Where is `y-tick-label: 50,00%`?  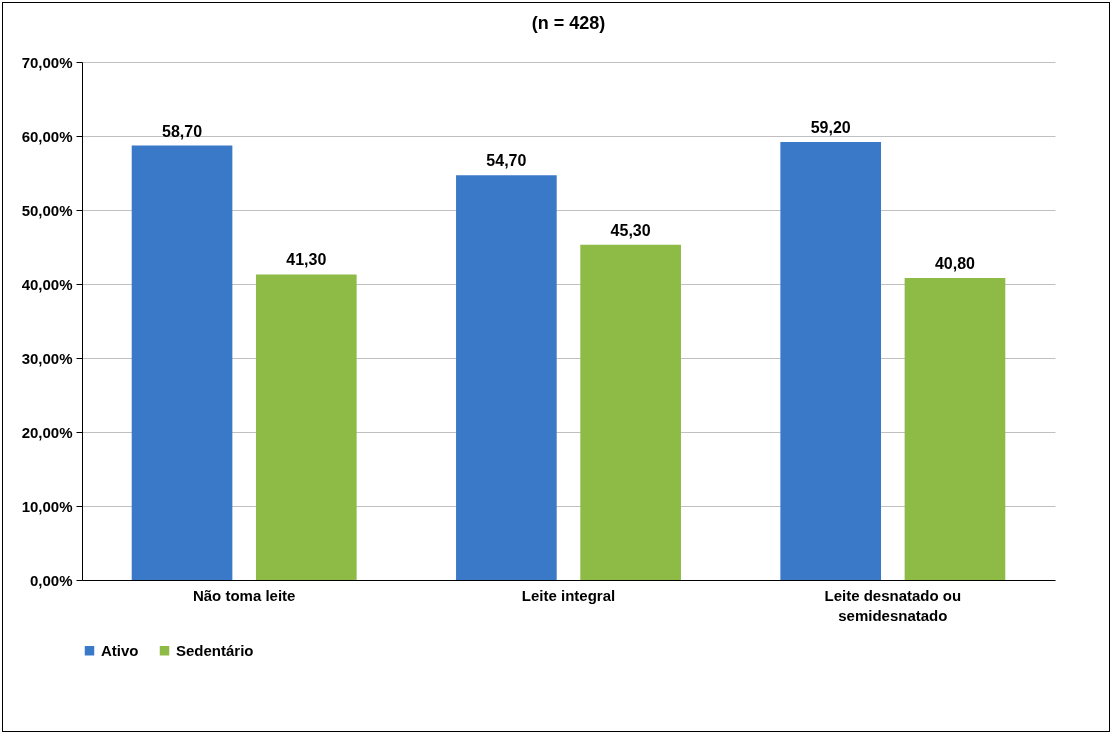 y-tick-label: 50,00% is located at coordinates (47, 210).